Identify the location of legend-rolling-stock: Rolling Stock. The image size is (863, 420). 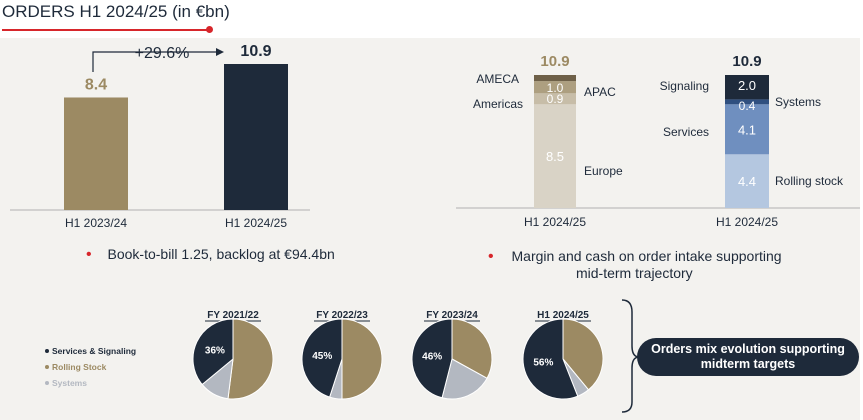
(79, 367).